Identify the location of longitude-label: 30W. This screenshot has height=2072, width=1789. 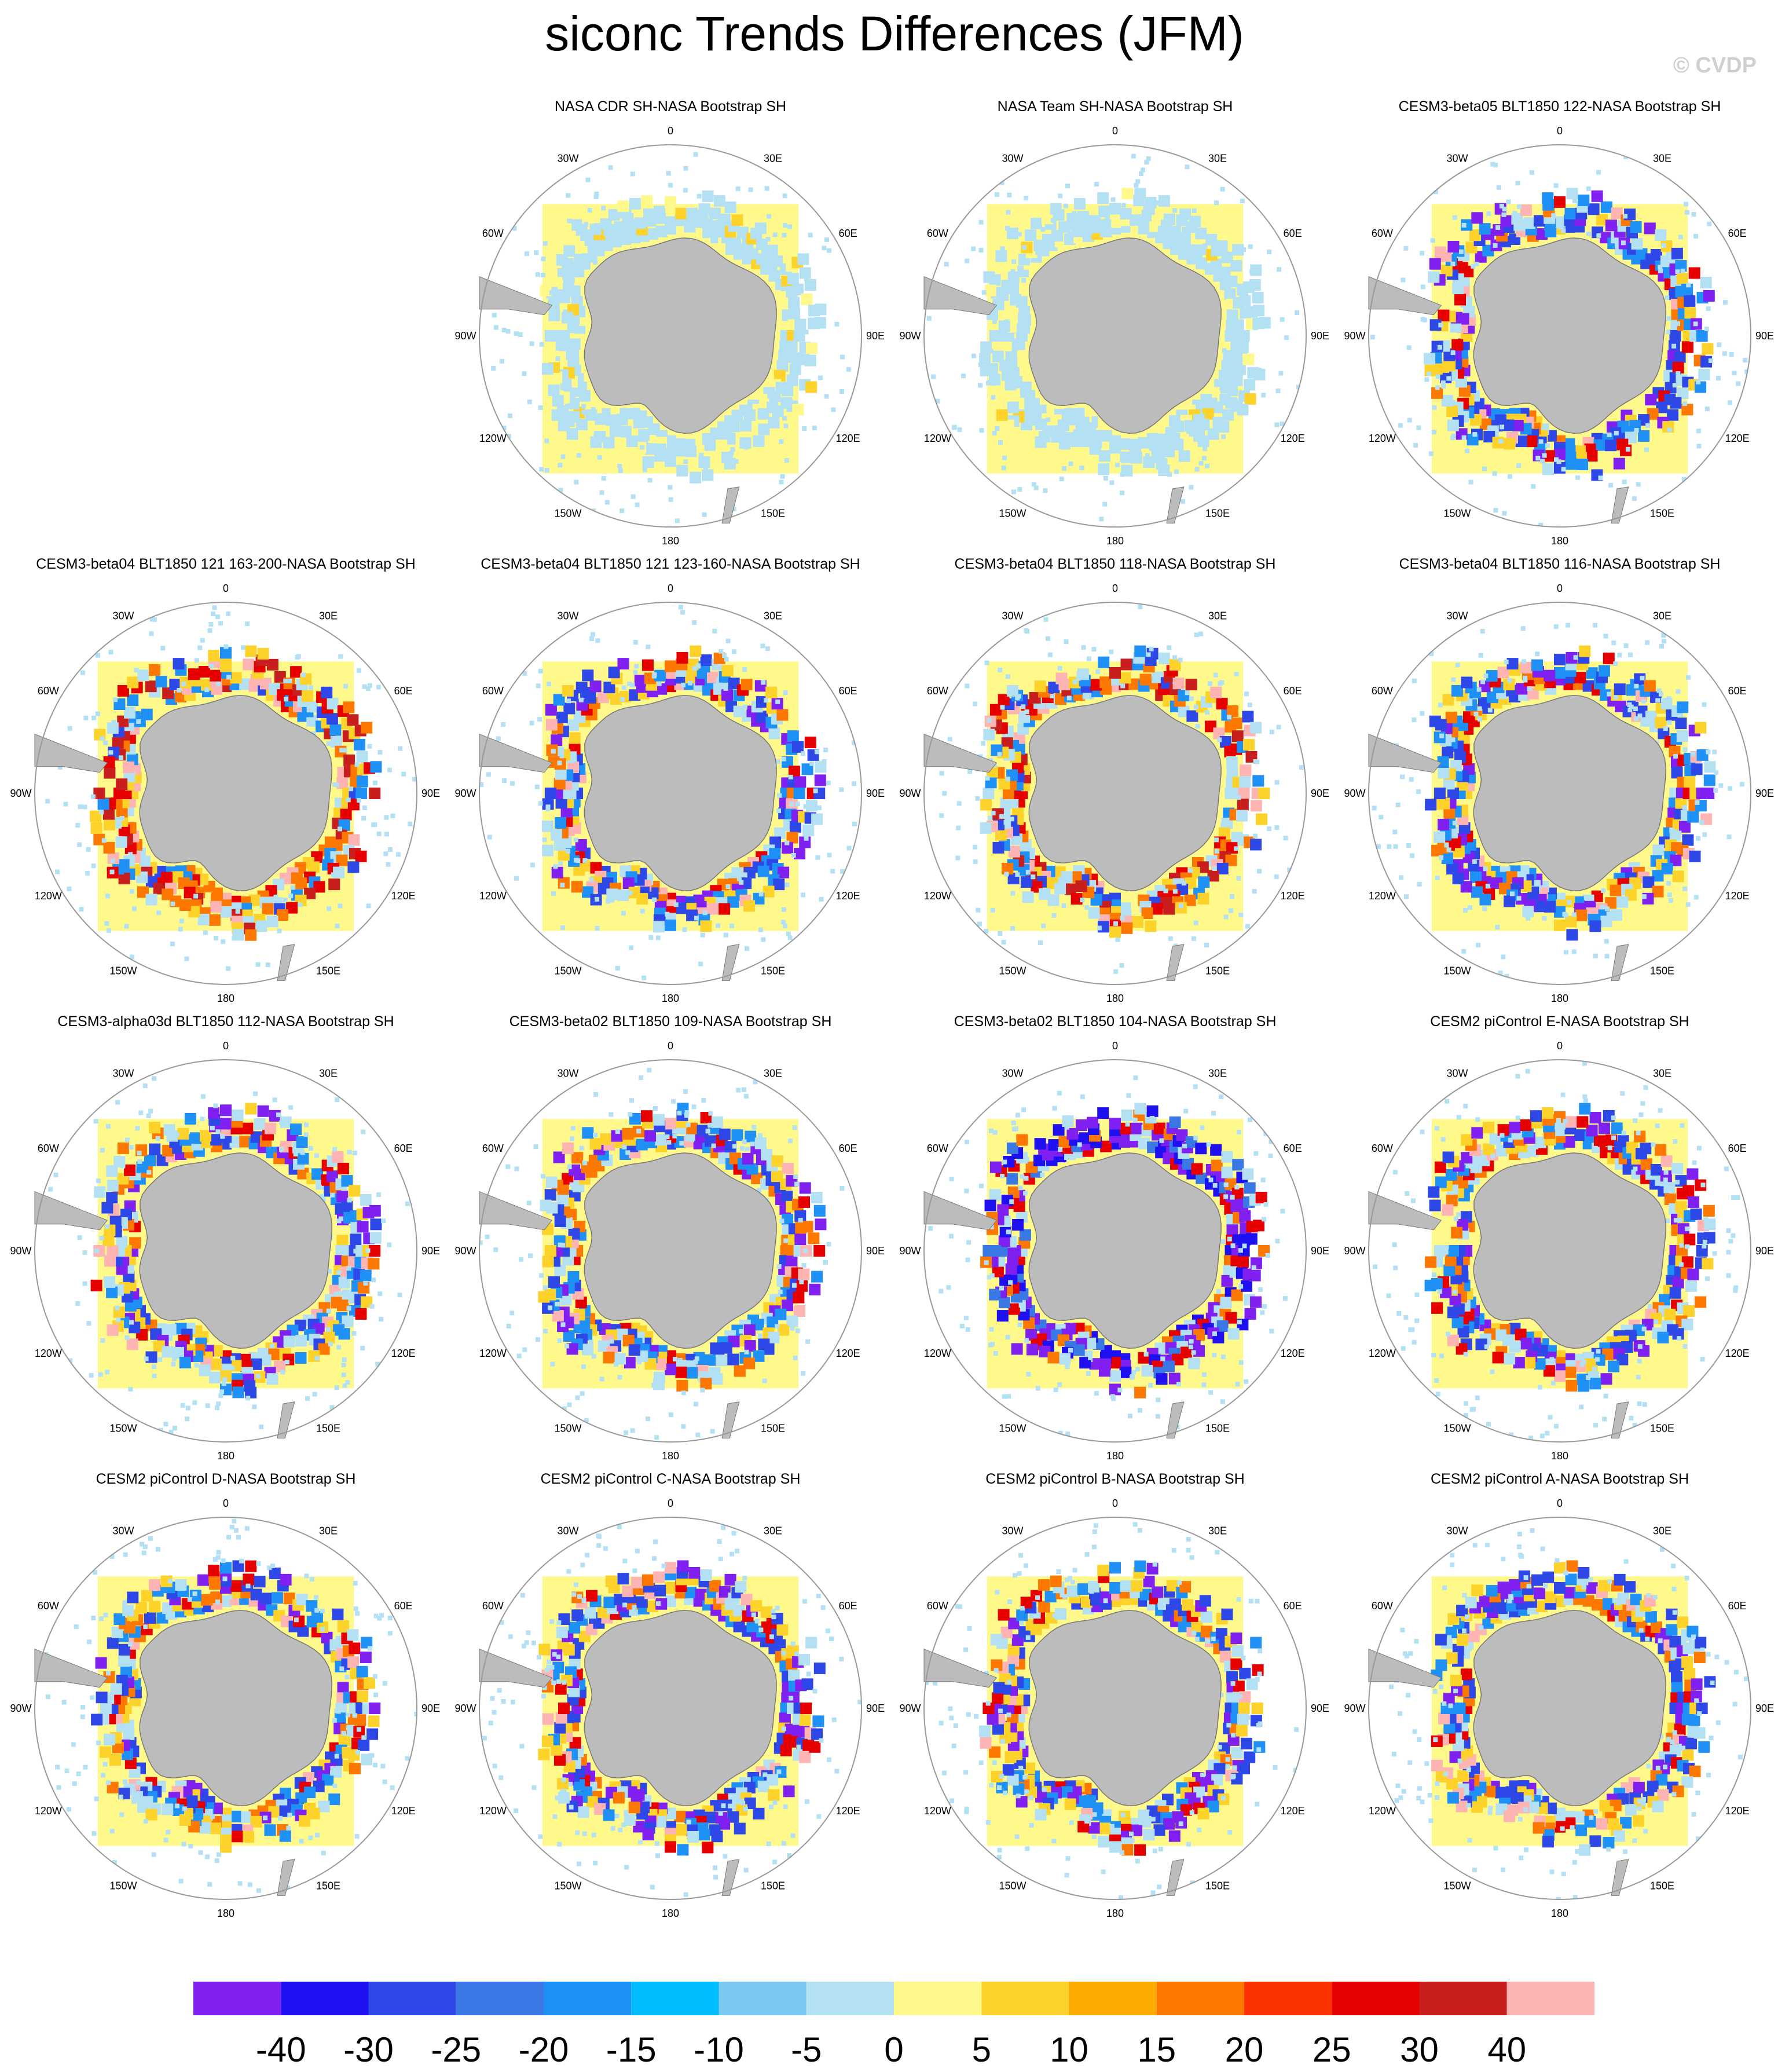
(1457, 158).